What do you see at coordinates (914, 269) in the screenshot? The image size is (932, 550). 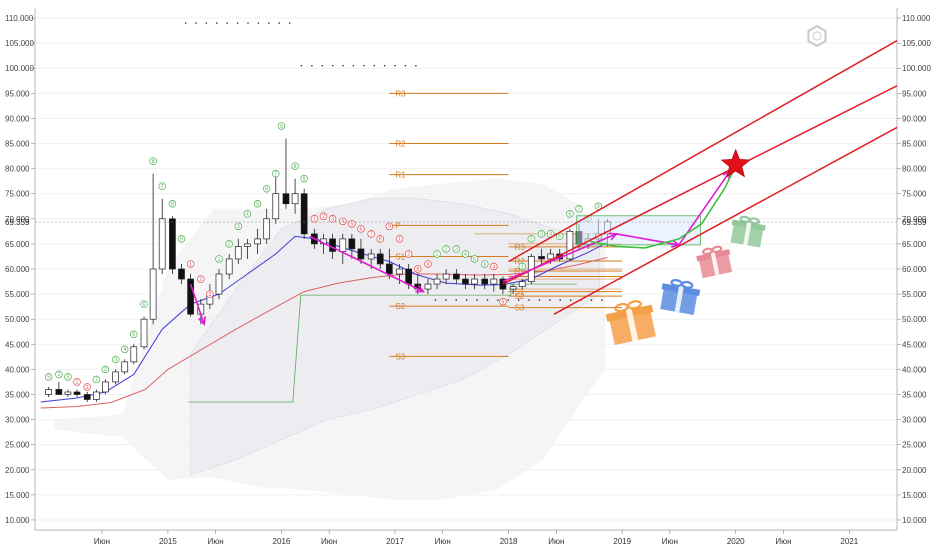 I see `y-tick-label-right: 60.000` at bounding box center [914, 269].